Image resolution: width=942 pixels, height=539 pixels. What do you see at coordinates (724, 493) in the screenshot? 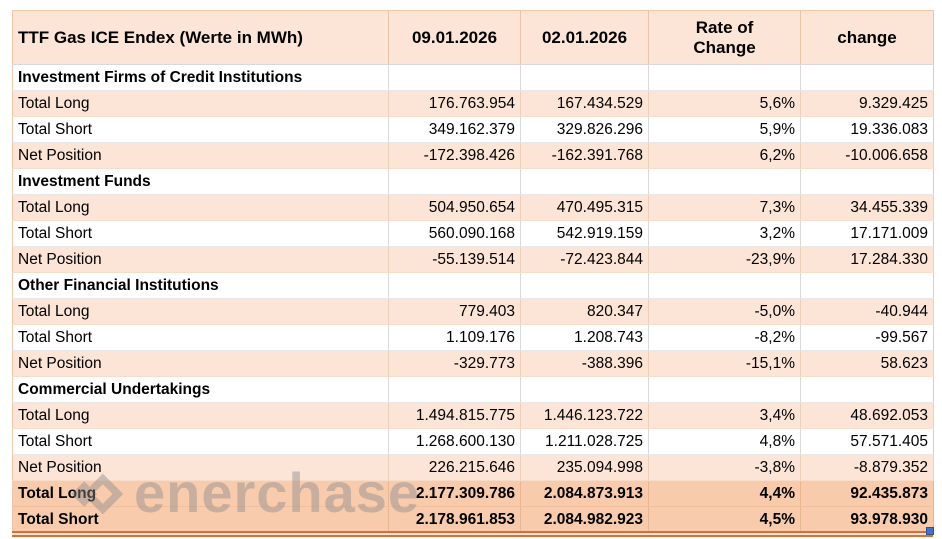
I see `rate-cell: 4,4%` at bounding box center [724, 493].